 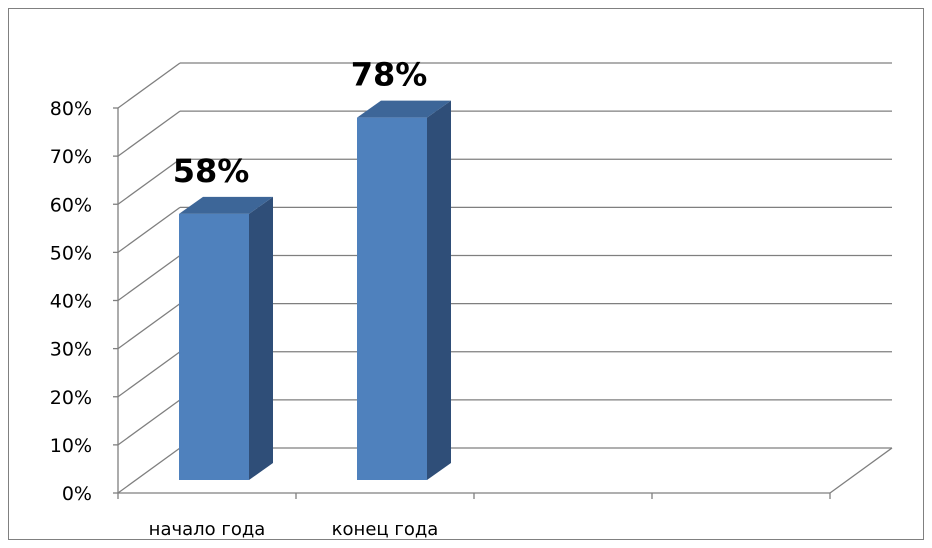 What do you see at coordinates (207, 529) in the screenshot?
I see `category-label: начало года` at bounding box center [207, 529].